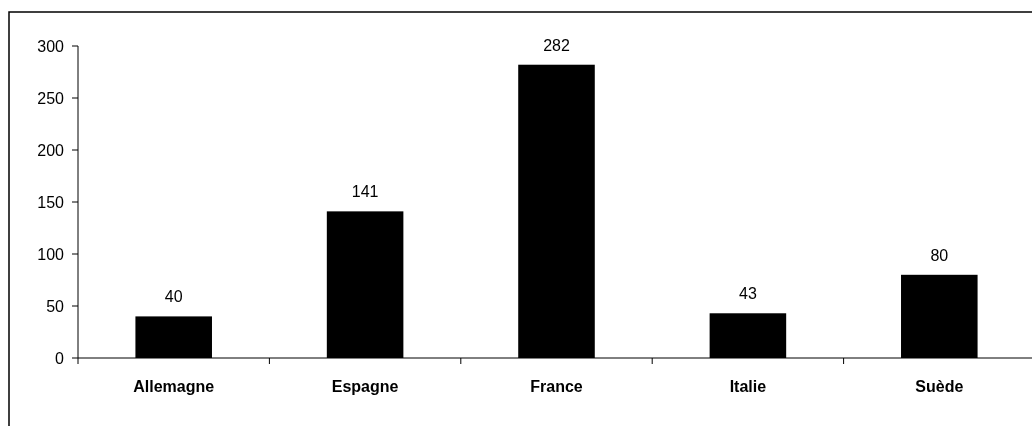  I want to click on data-label: 80, so click(939, 255).